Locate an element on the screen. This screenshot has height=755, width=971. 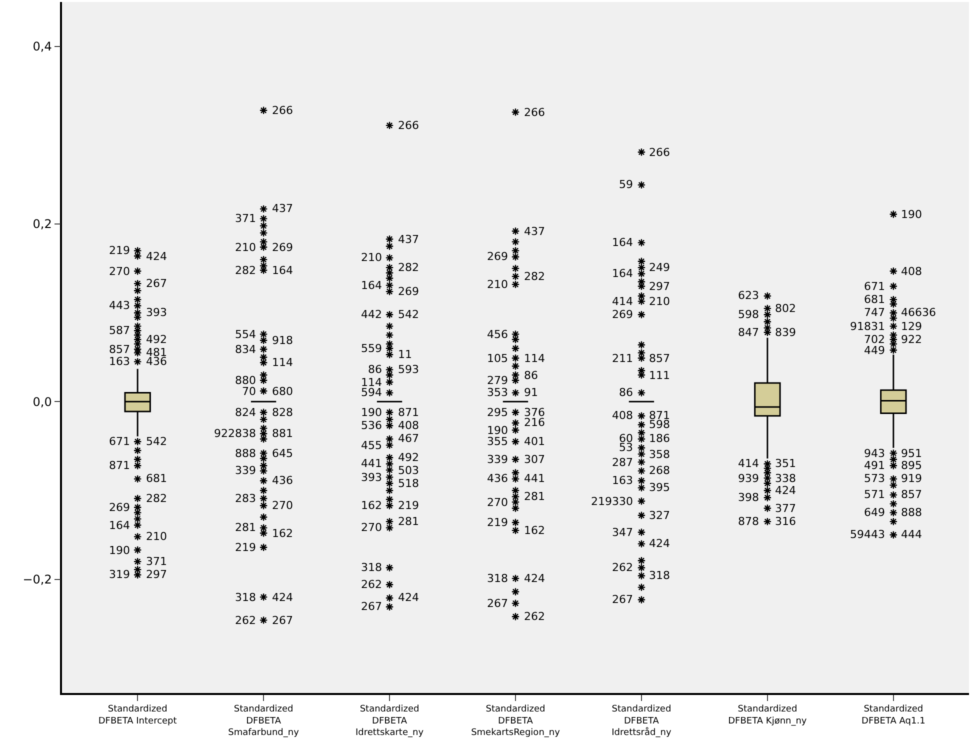
x-tick-label: Standardized DFBETA Aq1.1 is located at coordinates (894, 715).